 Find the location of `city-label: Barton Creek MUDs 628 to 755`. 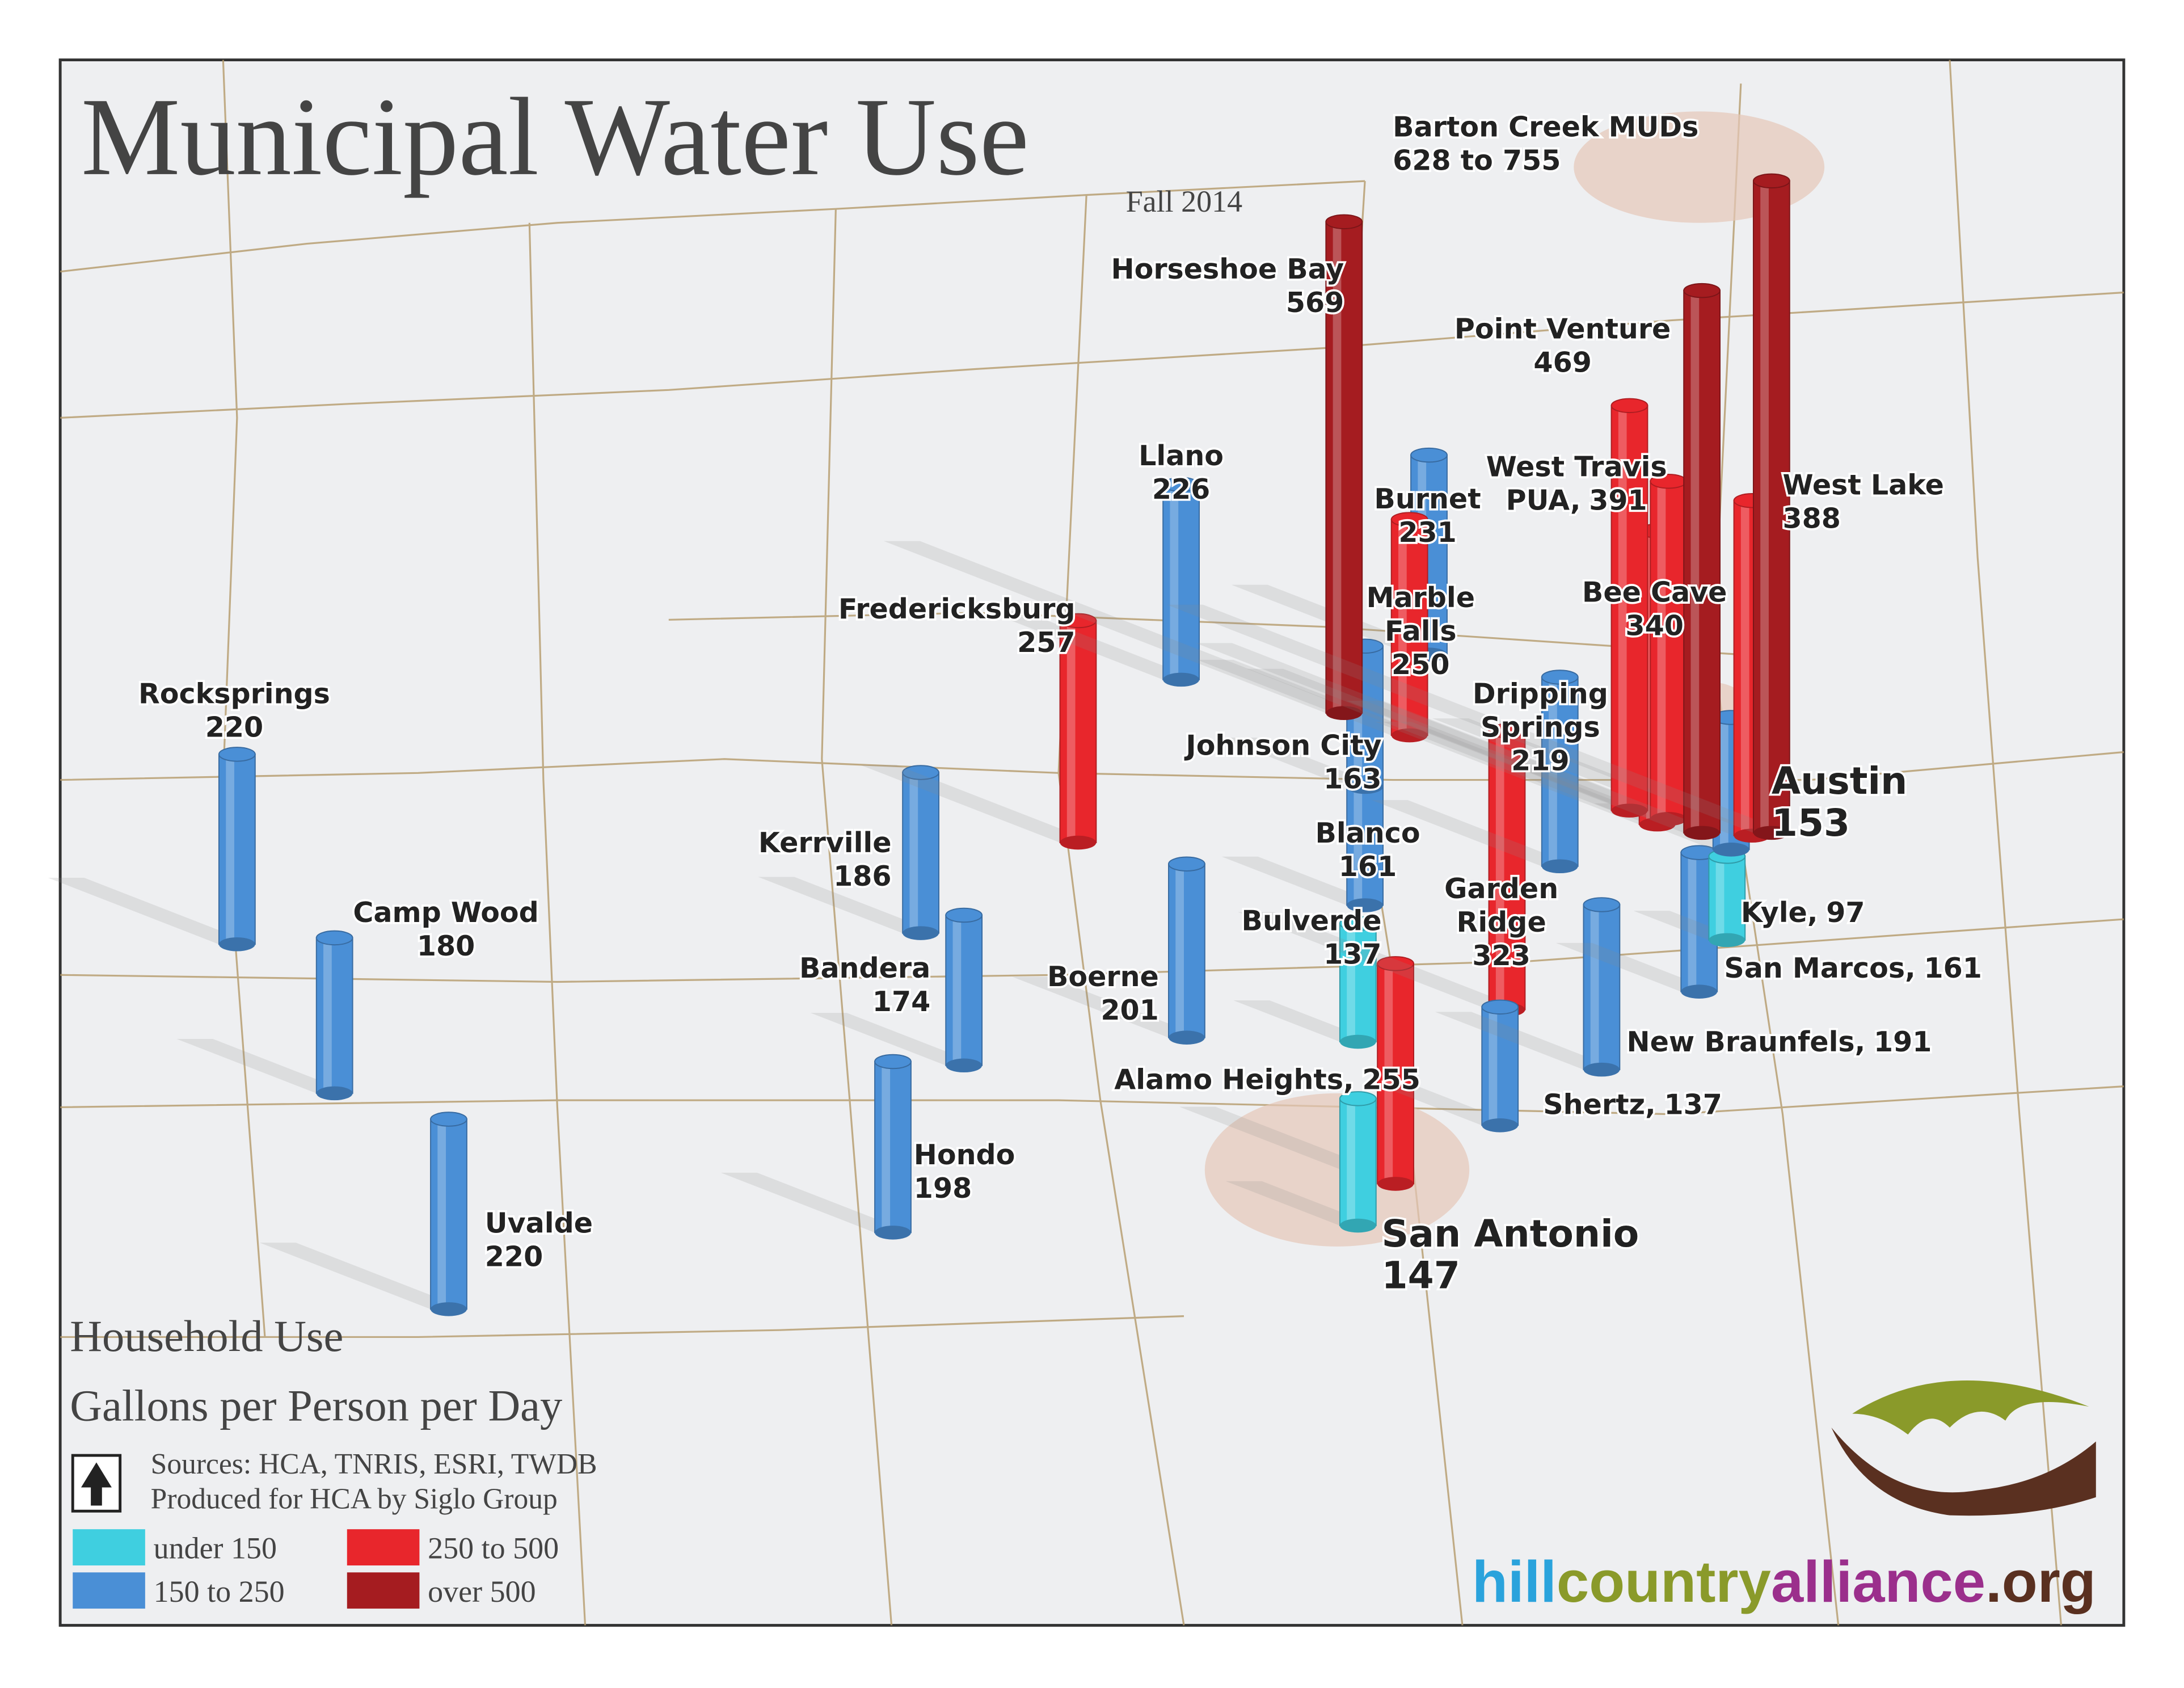

city-label: Barton Creek MUDs 628 to 755 is located at coordinates (1545, 144).